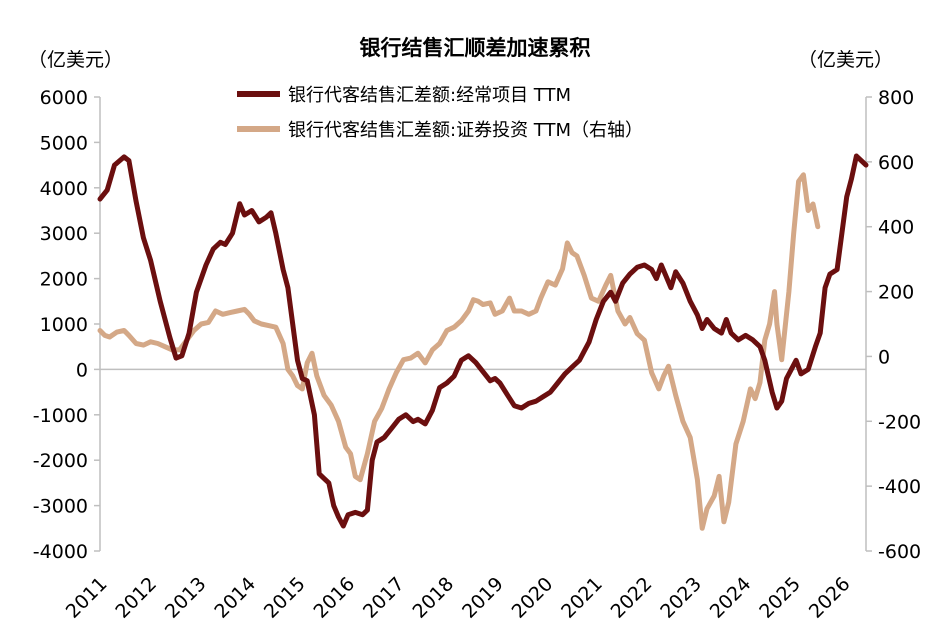  What do you see at coordinates (884, 357) in the screenshot?
I see `right-tick-label: 0` at bounding box center [884, 357].